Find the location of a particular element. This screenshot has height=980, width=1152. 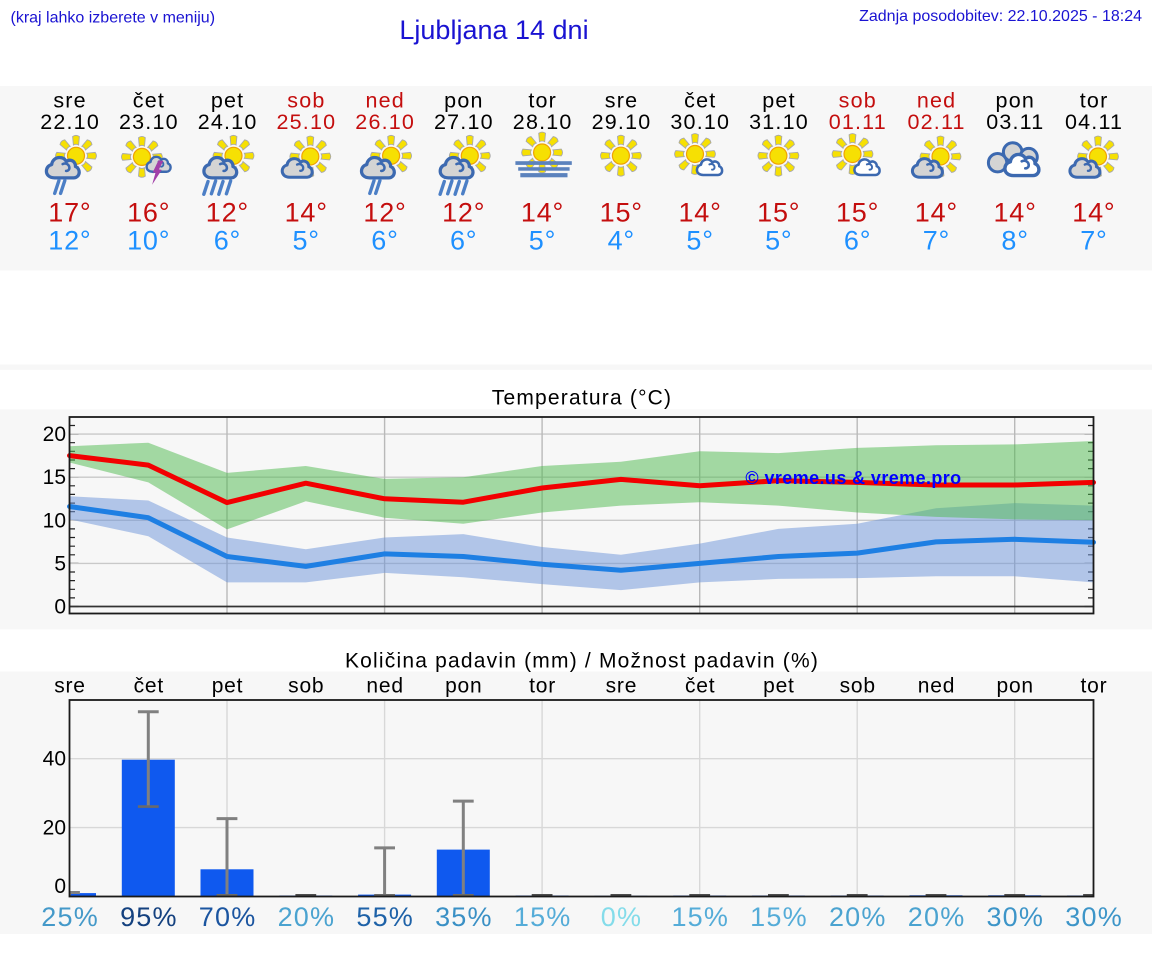

svg-text: 30.10 is located at coordinates (700, 122).